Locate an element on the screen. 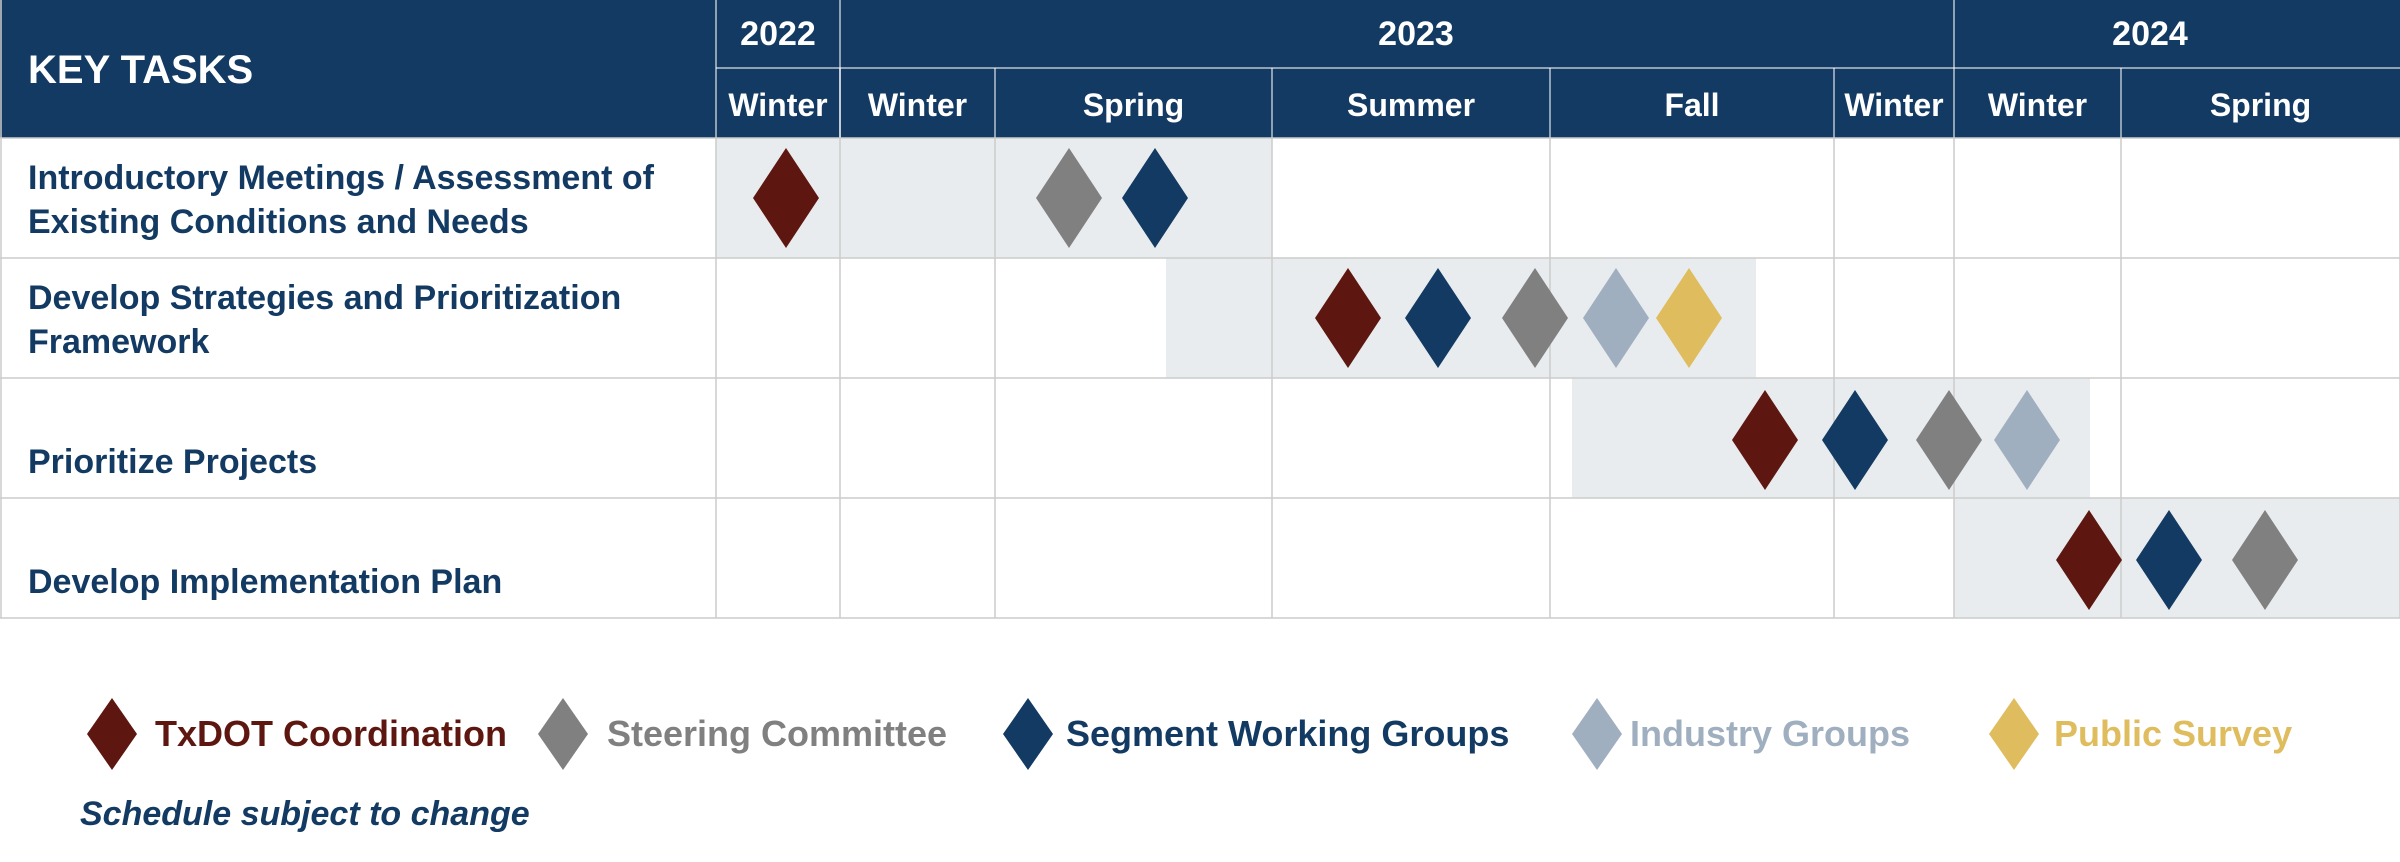 Image resolution: width=2400 pixels, height=862 pixels. legend-diamond-steering-committee is located at coordinates (563, 734).